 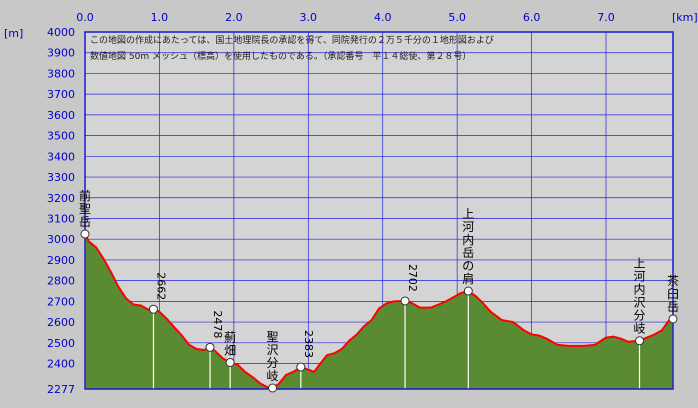 What do you see at coordinates (412, 278) in the screenshot?
I see `waypoint-label: 2702` at bounding box center [412, 278].